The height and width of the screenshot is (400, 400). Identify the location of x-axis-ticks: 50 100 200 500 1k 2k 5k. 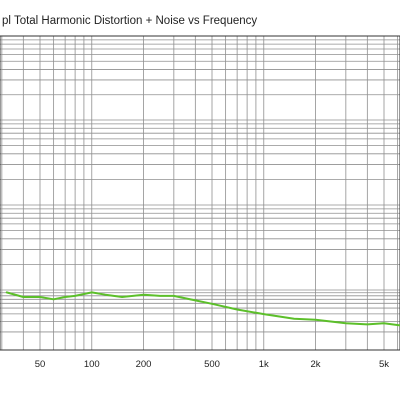
(212, 364).